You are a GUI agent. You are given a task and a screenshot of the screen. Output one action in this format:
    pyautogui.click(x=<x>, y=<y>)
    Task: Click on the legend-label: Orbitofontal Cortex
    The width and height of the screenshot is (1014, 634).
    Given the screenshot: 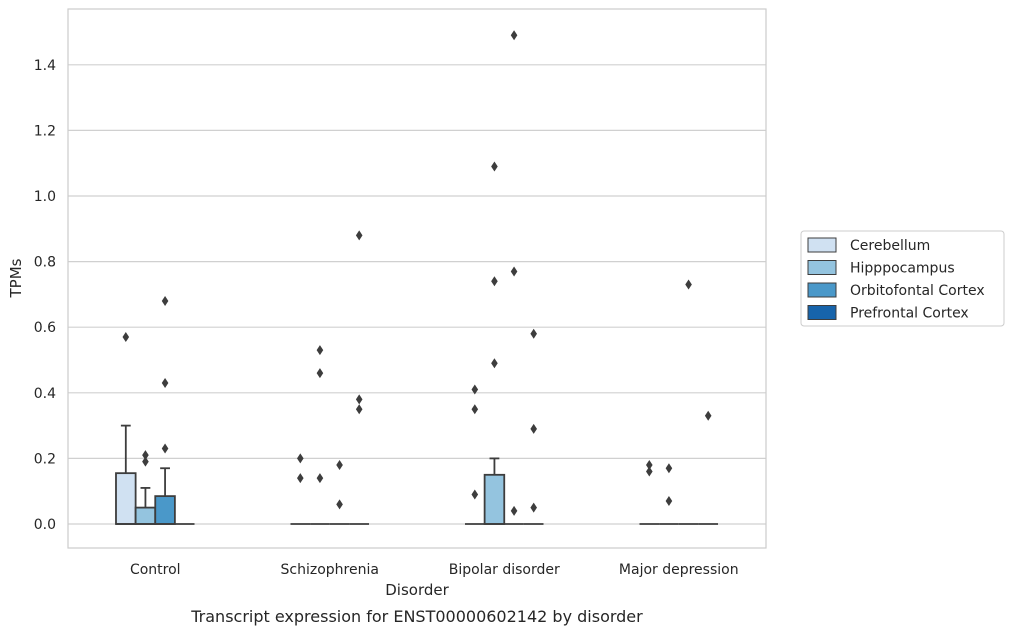 What is the action you would take?
    pyautogui.click(x=917, y=291)
    